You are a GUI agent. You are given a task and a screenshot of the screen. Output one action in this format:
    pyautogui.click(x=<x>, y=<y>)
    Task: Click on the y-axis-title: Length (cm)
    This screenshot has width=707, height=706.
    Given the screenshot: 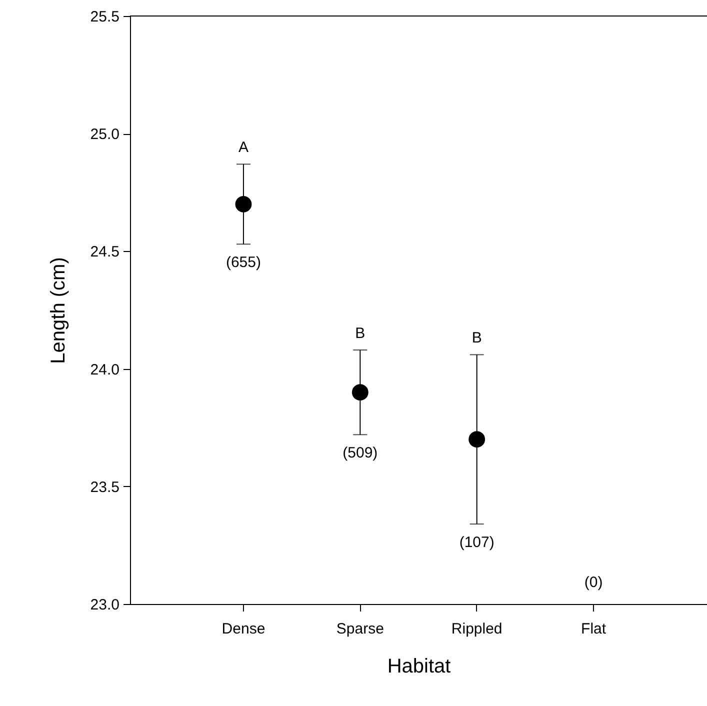 What is the action you would take?
    pyautogui.click(x=58, y=310)
    